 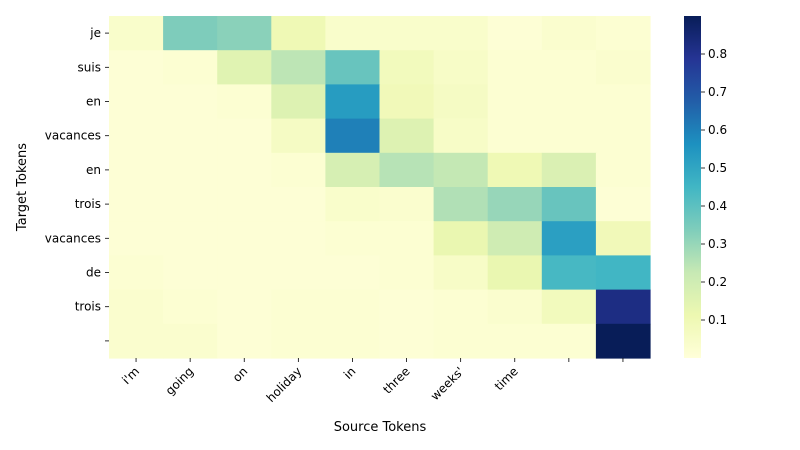 I want to click on y-tick-label: trois, so click(x=88, y=204).